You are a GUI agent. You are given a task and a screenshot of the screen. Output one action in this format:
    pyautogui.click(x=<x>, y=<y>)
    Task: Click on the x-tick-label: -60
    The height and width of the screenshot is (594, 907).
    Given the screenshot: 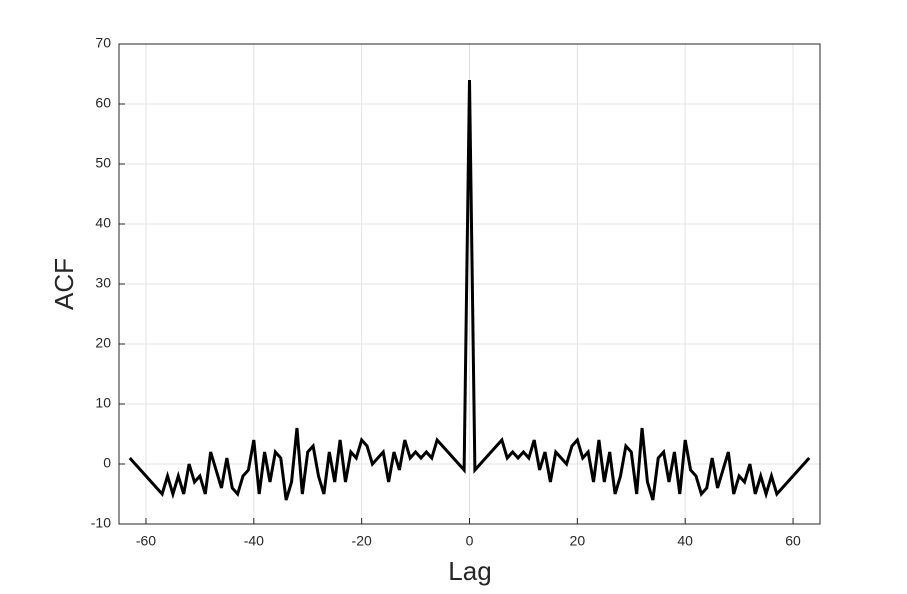 What is the action you would take?
    pyautogui.click(x=146, y=541)
    